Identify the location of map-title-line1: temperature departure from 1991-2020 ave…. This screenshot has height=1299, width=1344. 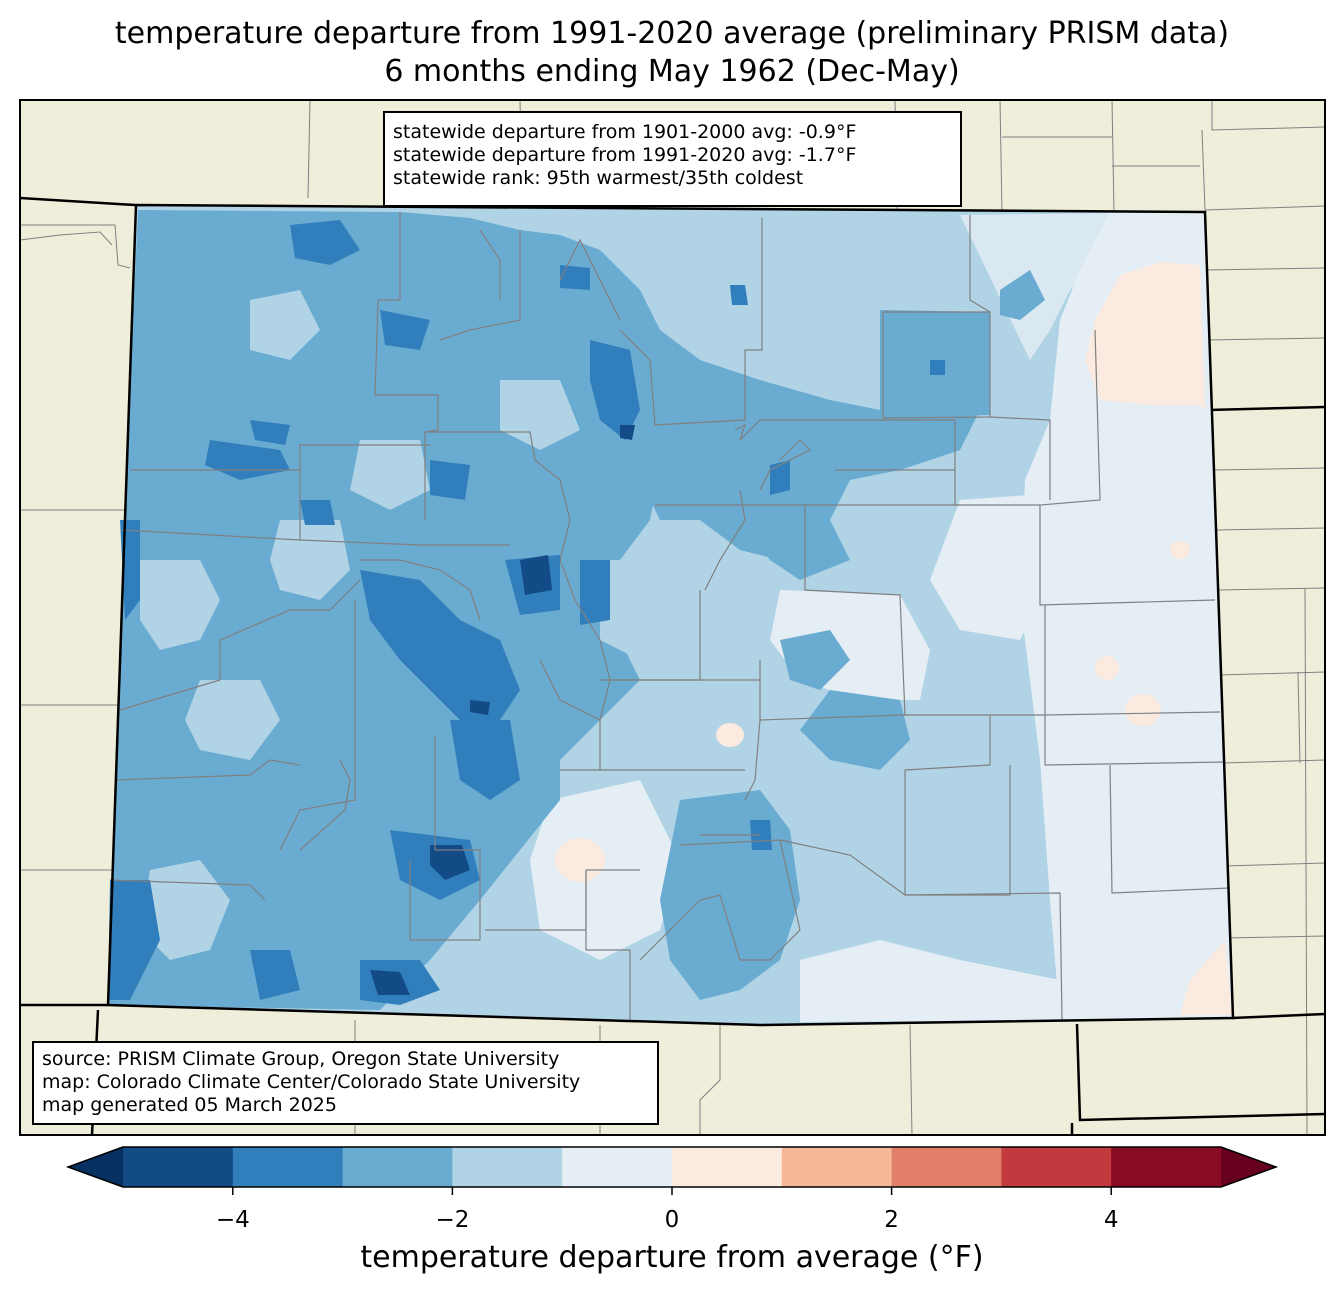
(672, 33).